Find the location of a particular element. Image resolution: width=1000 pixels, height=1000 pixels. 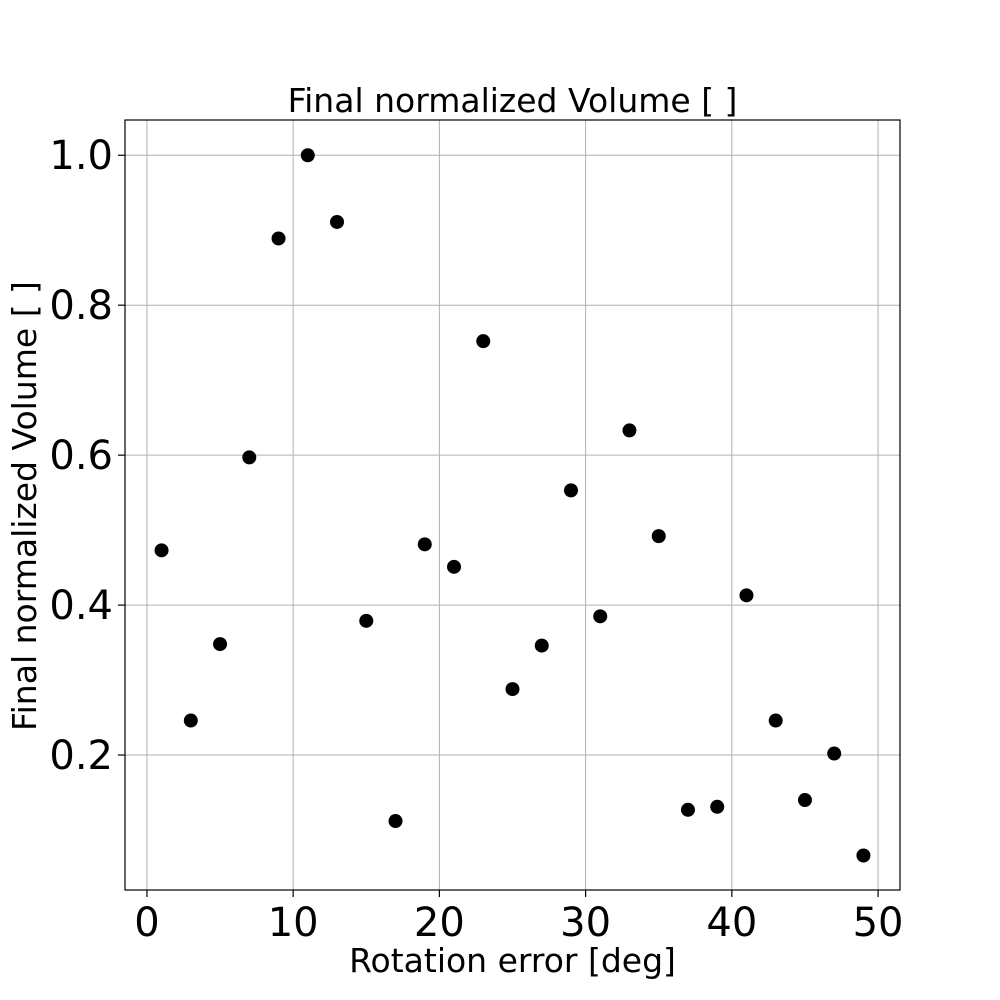

y-tick-label: 0.6 is located at coordinates (81, 456).